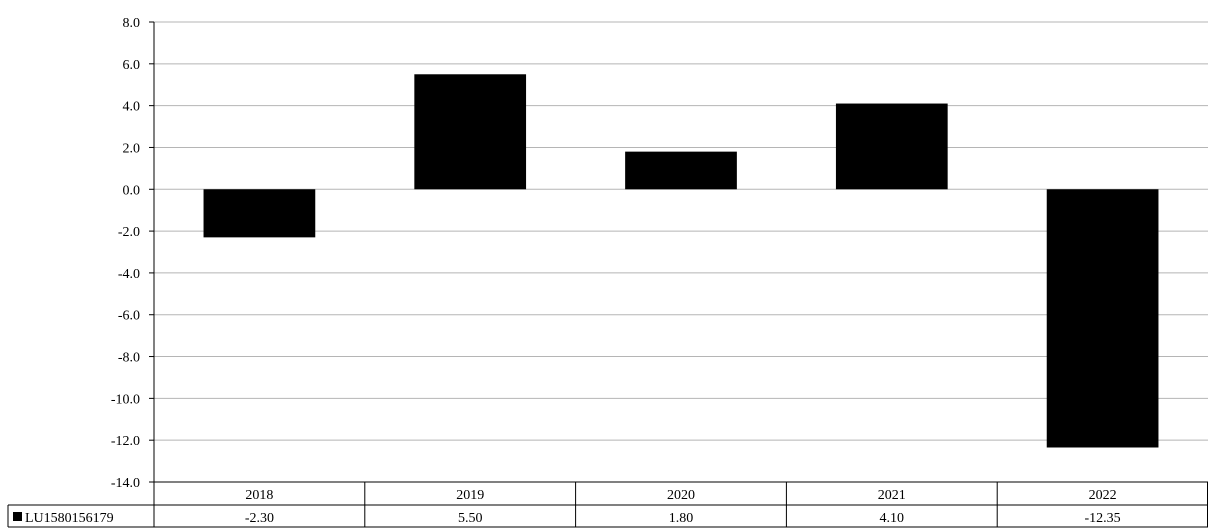  I want to click on y-tick-label: 0.0, so click(132, 190).